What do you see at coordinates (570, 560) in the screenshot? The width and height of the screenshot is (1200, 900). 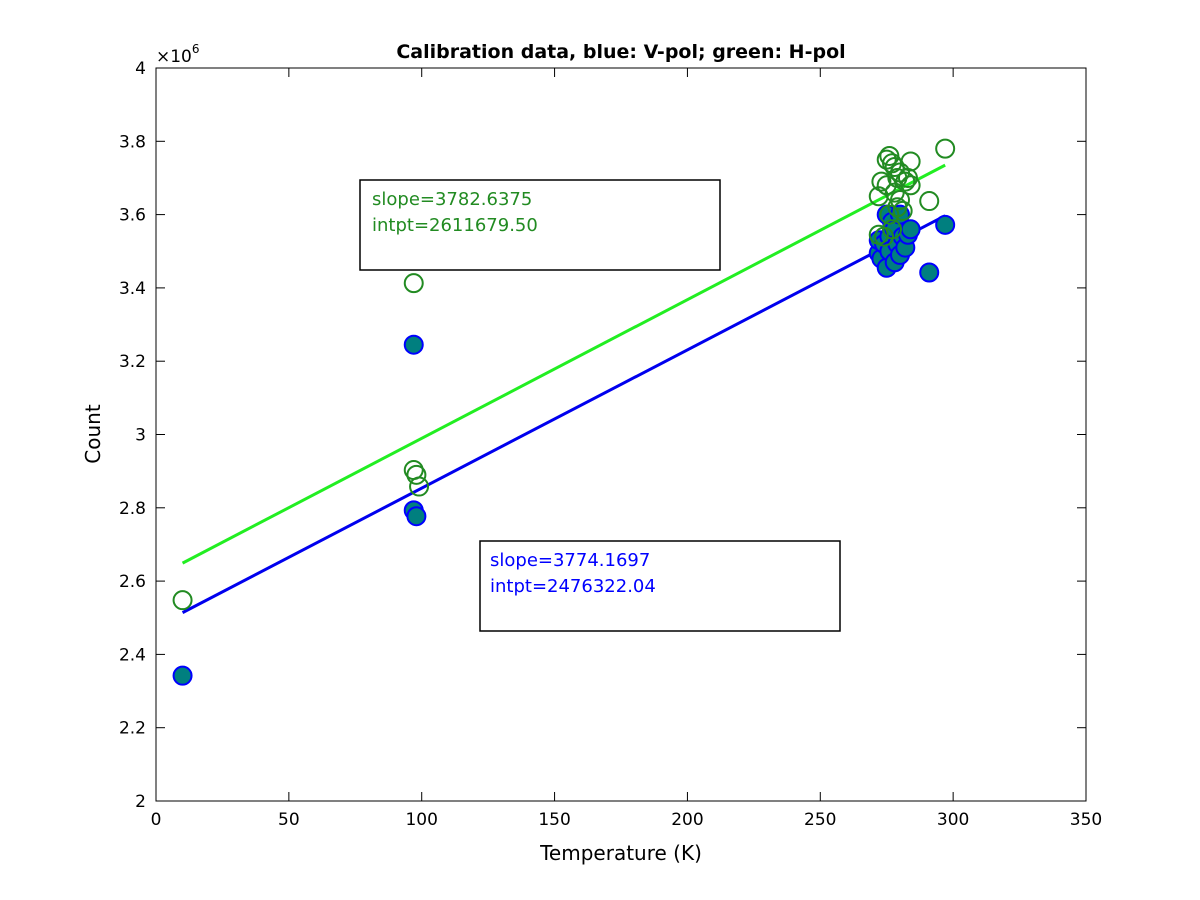 I see `annotation-v-pol-slope: slope=3774.1697` at bounding box center [570, 560].